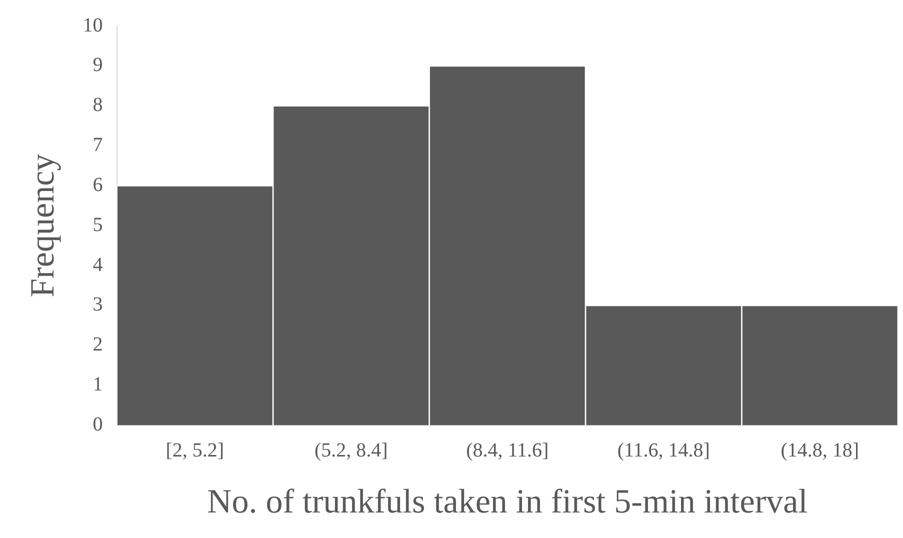 The width and height of the screenshot is (903, 538). I want to click on x-tick-label: (5.2, 8.4], so click(351, 450).